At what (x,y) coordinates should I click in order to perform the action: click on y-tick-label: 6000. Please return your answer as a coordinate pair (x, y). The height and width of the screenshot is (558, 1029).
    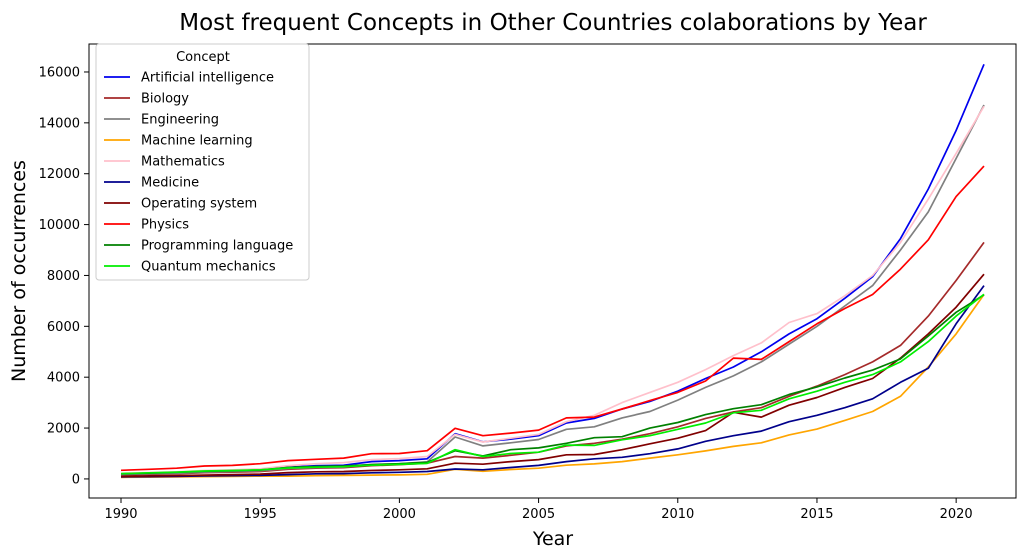
    Looking at the image, I should click on (63, 327).